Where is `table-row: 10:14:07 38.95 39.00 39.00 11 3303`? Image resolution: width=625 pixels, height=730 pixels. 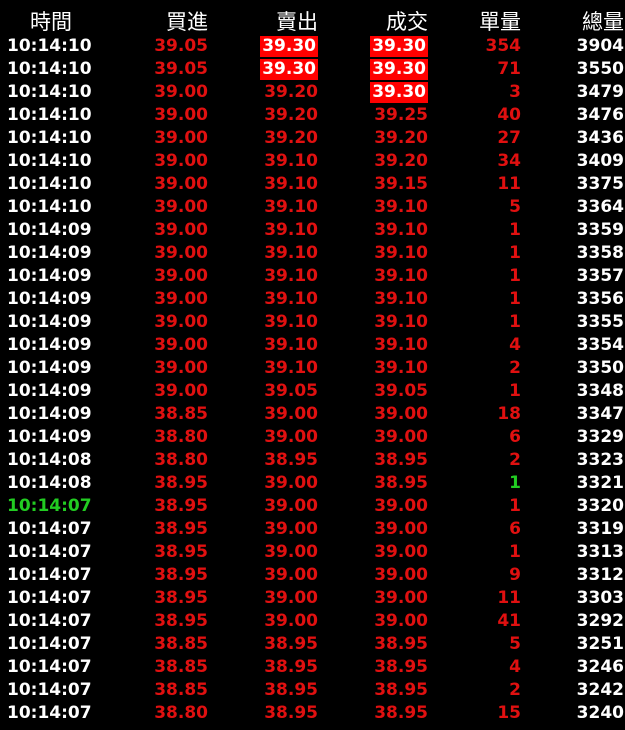 table-row: 10:14:07 38.95 39.00 39.00 11 3303 is located at coordinates (312, 598).